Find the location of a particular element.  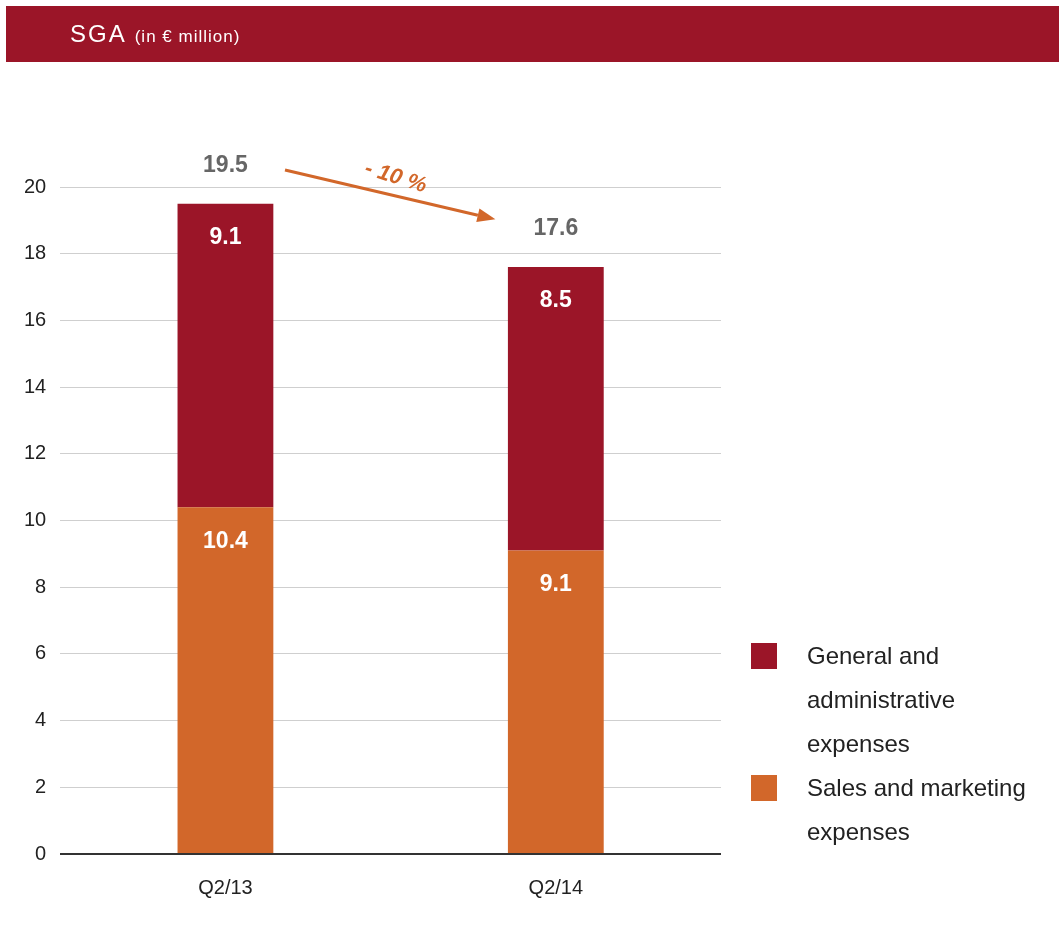

total-label: 17.6 is located at coordinates (556, 227).